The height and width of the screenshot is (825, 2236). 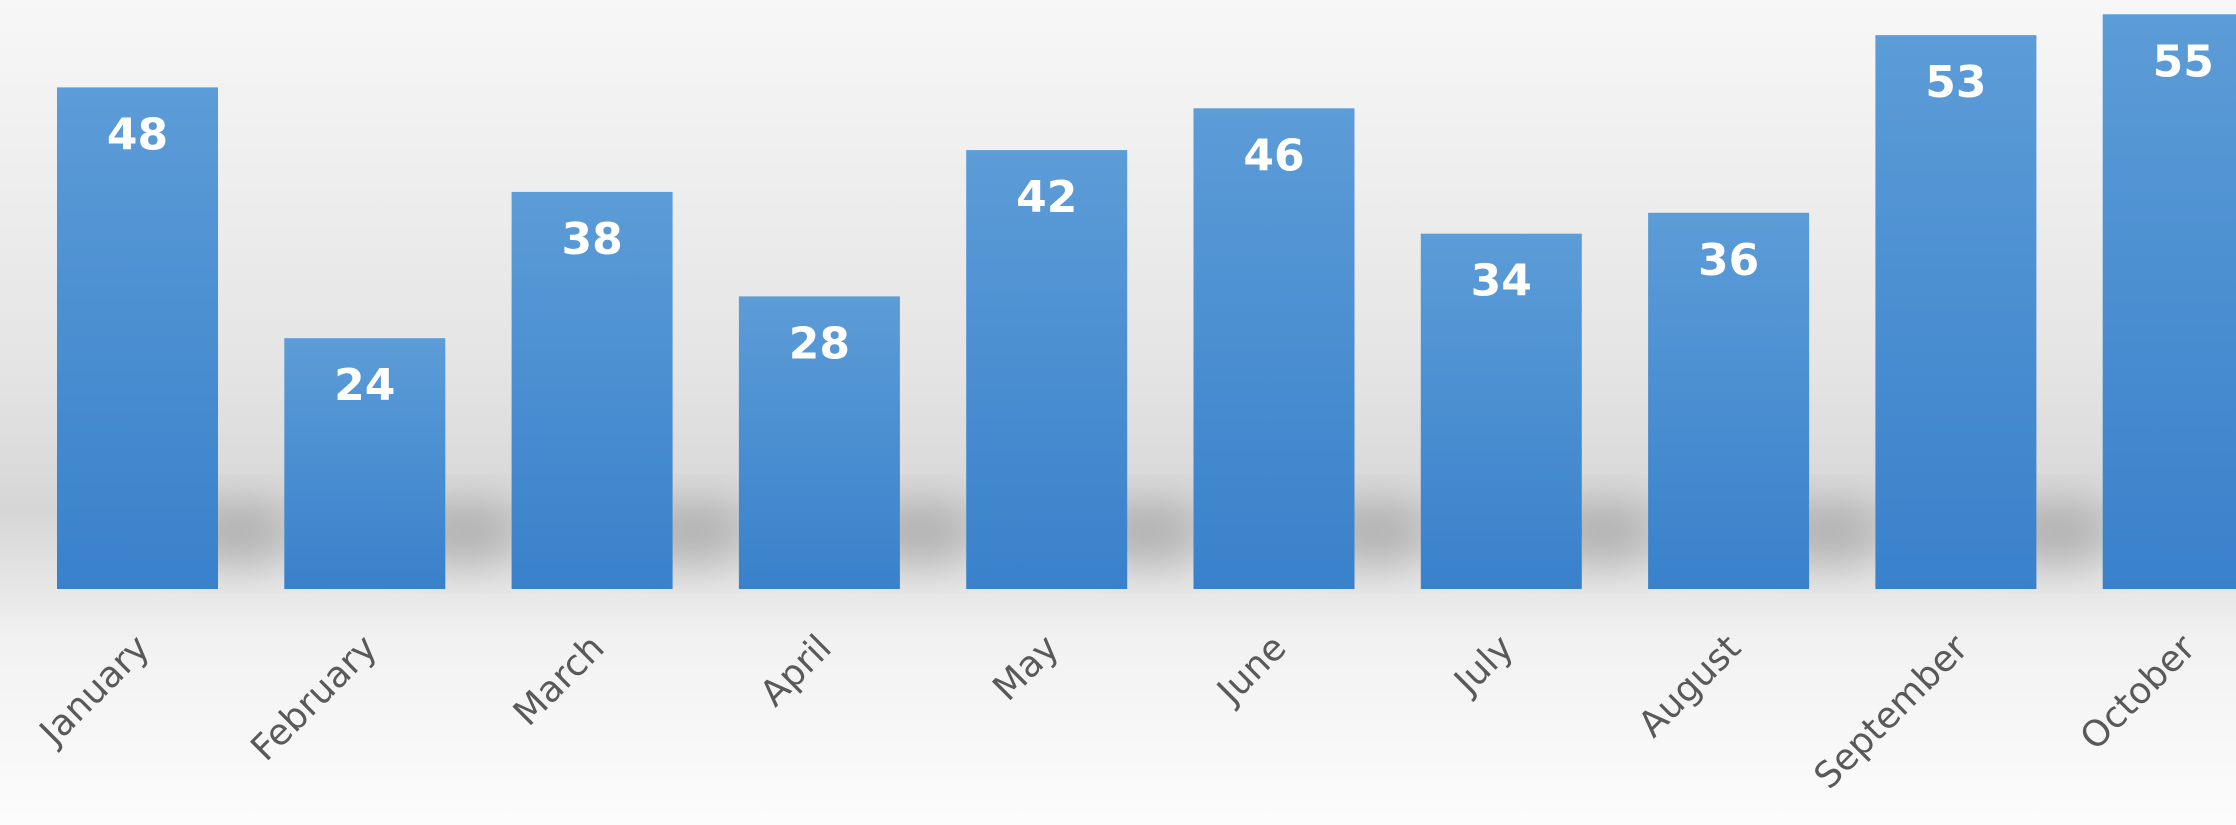 I want to click on data-label: 48, so click(x=137, y=134).